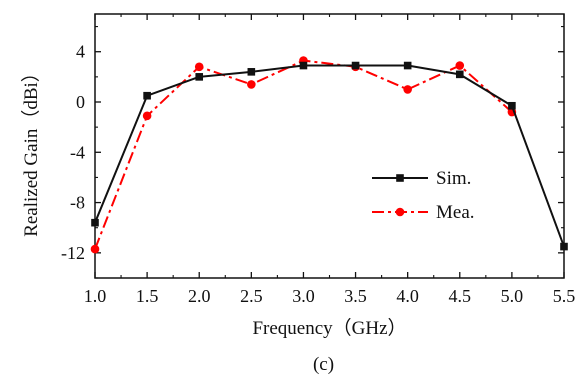 This screenshot has width=586, height=378. What do you see at coordinates (460, 296) in the screenshot?
I see `x-tick-label: 4.5` at bounding box center [460, 296].